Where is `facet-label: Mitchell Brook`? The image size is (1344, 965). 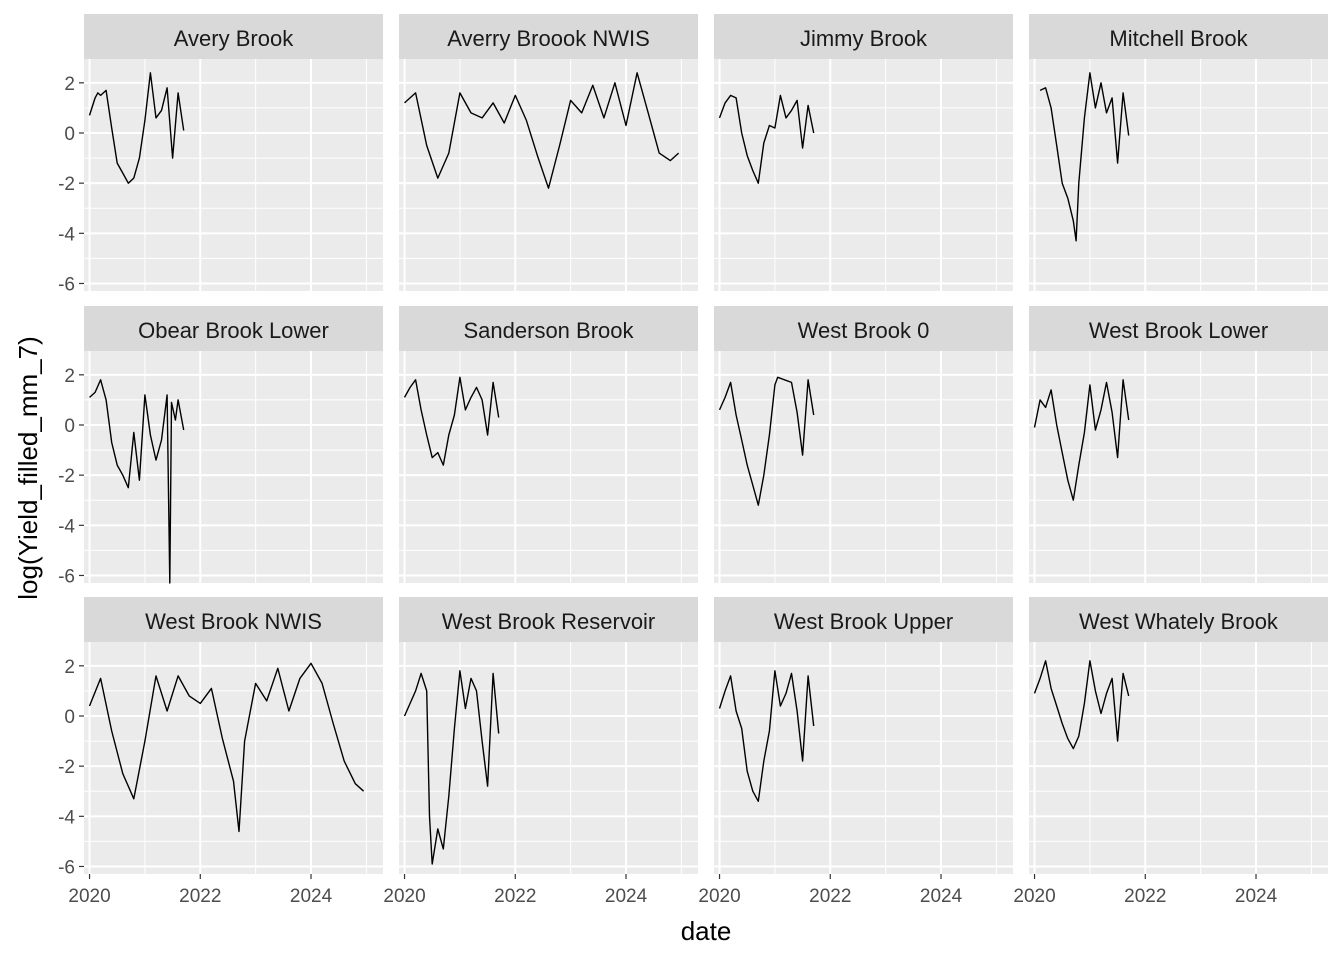 facet-label: Mitchell Brook is located at coordinates (1178, 38).